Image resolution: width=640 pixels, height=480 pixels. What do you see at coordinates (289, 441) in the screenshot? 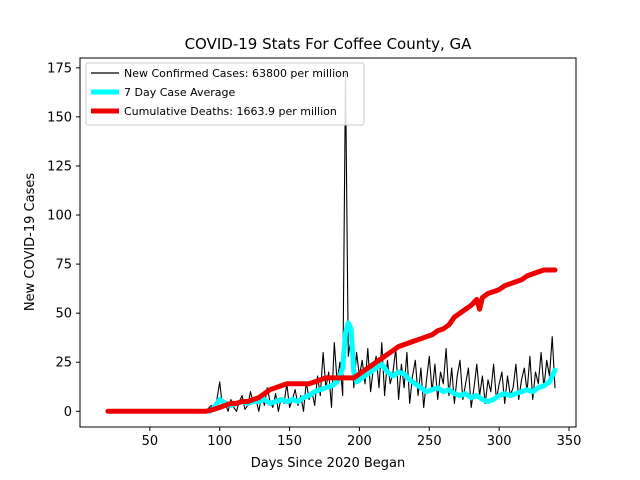
I see `x-tick-label: 150` at bounding box center [289, 441].